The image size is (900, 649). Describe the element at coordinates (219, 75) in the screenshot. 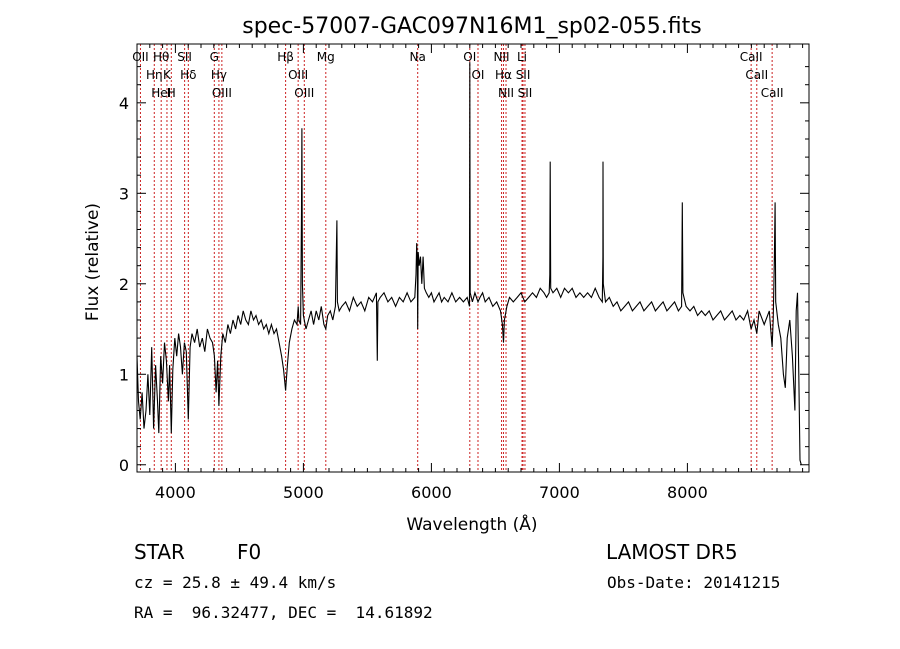

I see `spectral-line-label: Hγ` at that location.